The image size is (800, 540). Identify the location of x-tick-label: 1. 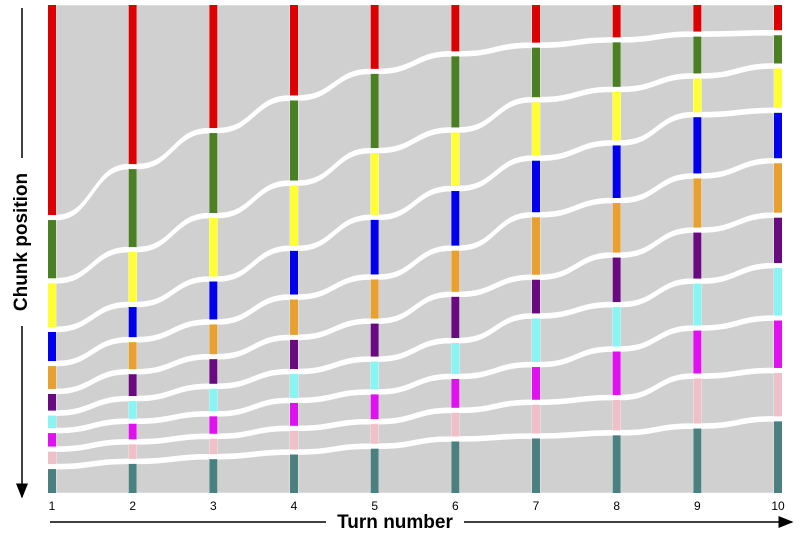
(52, 506).